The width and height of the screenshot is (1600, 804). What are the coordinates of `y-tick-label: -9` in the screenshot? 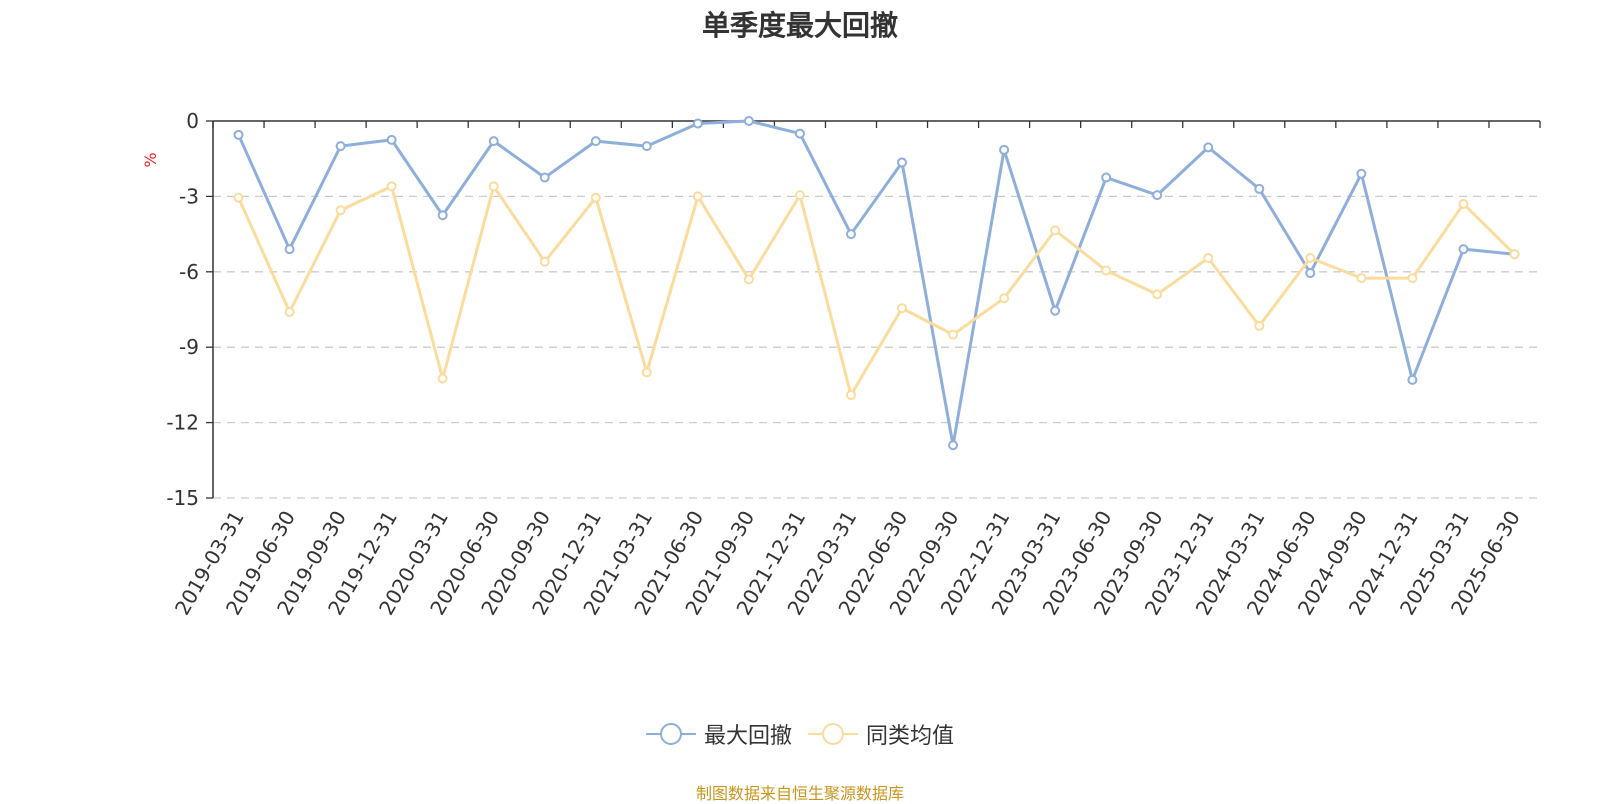 It's located at (189, 347).